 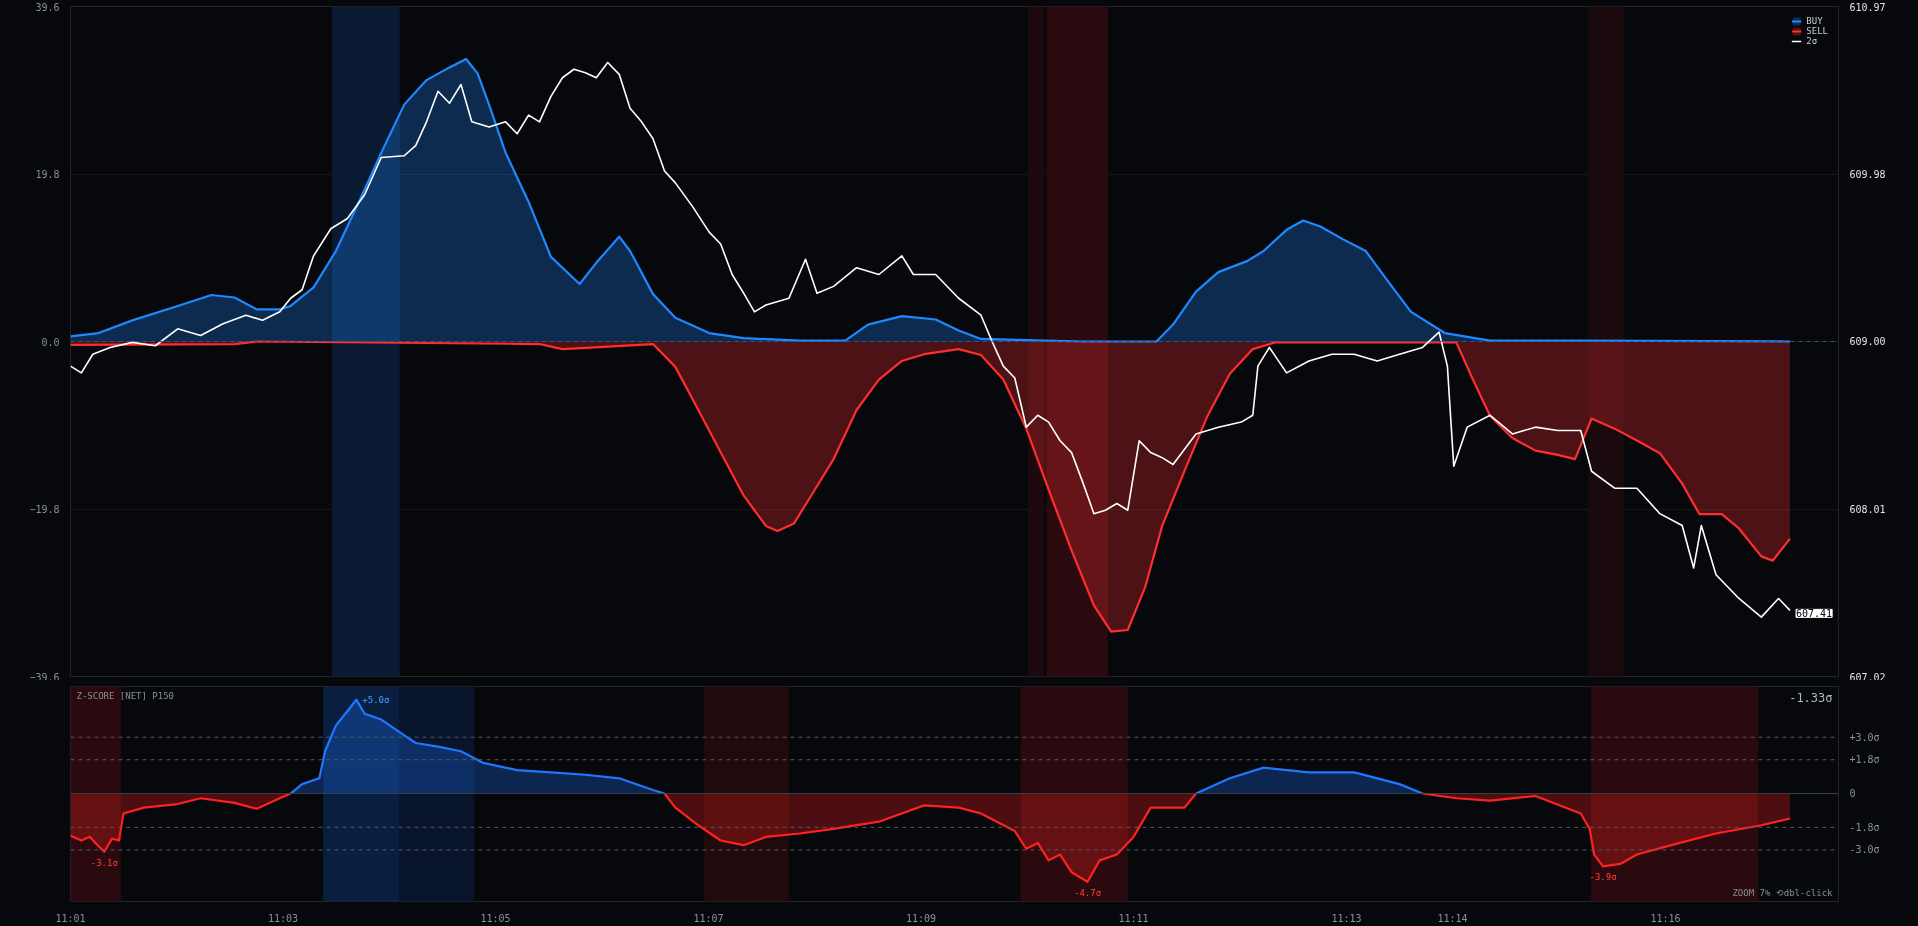 I want to click on y-tick-label: 39.6, so click(x=47, y=7).